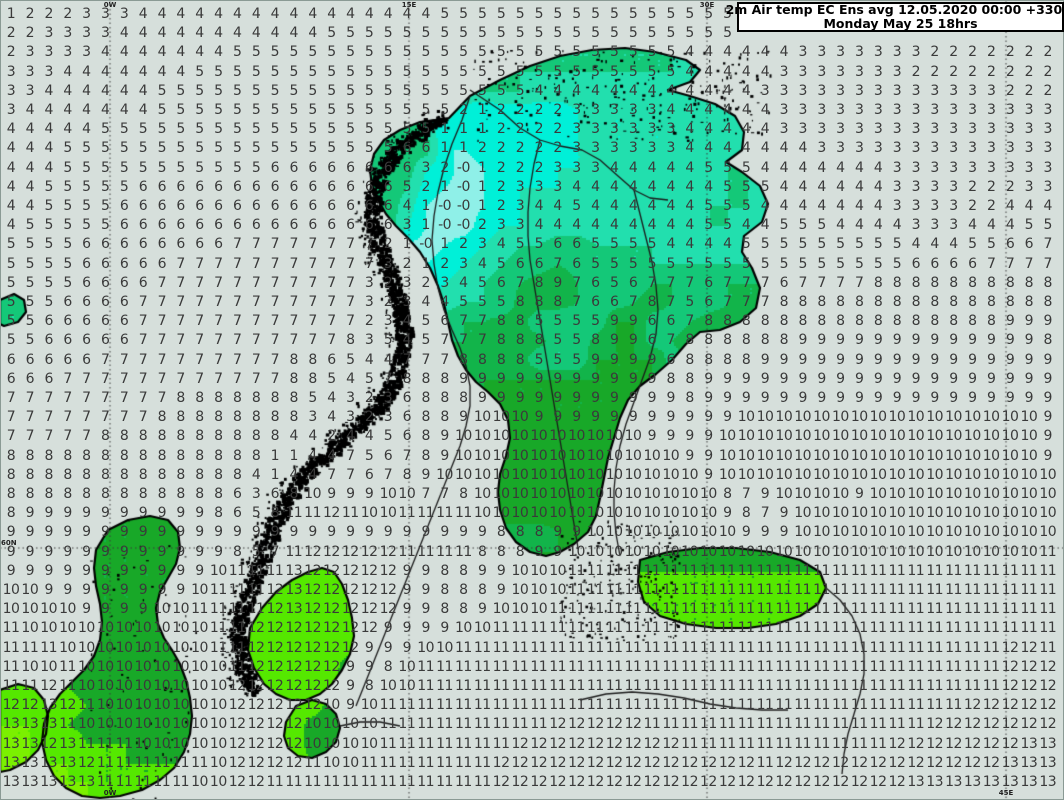  What do you see at coordinates (463, 167) in the screenshot?
I see `grid-temperature-value: -0` at bounding box center [463, 167].